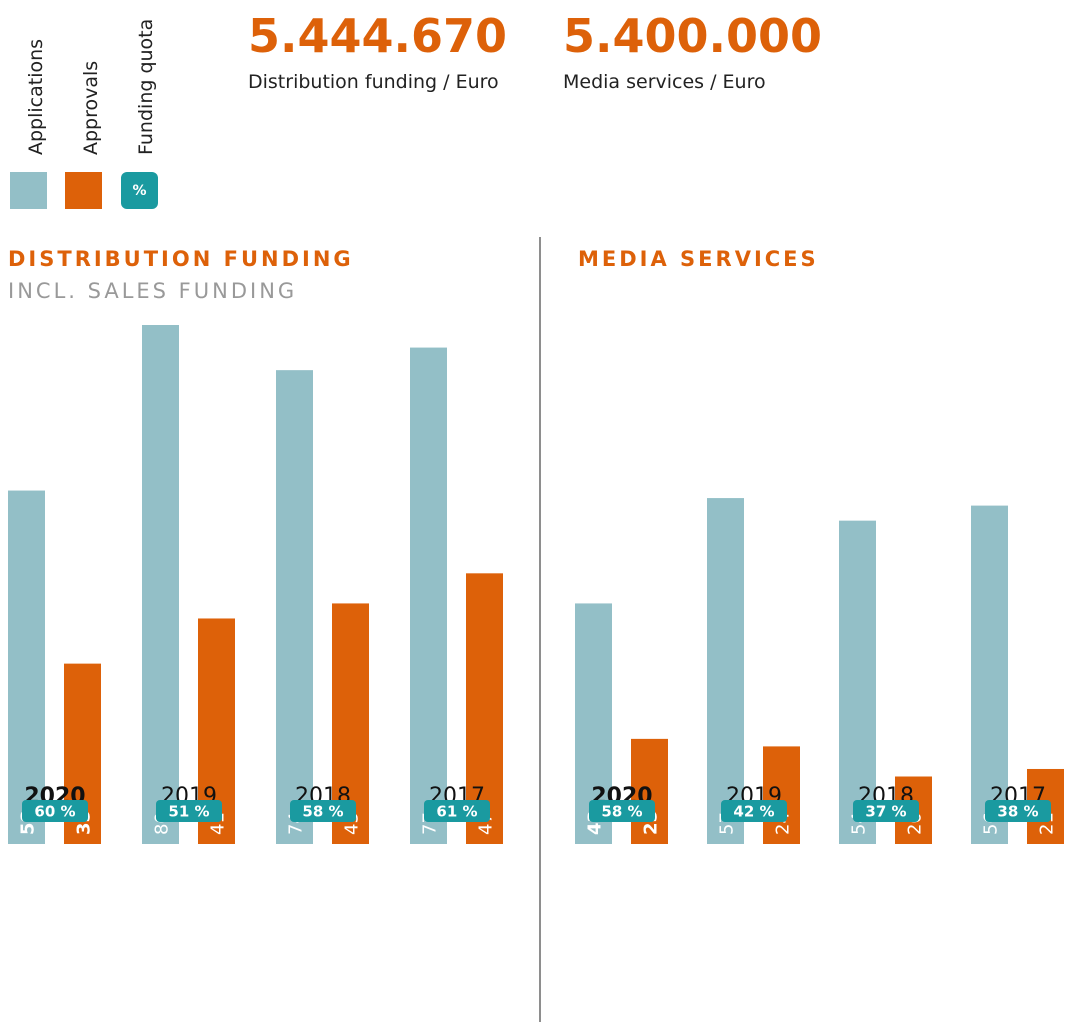 The width and height of the screenshot is (1070, 1022). I want to click on headline-value: 5.400.000, so click(692, 36).